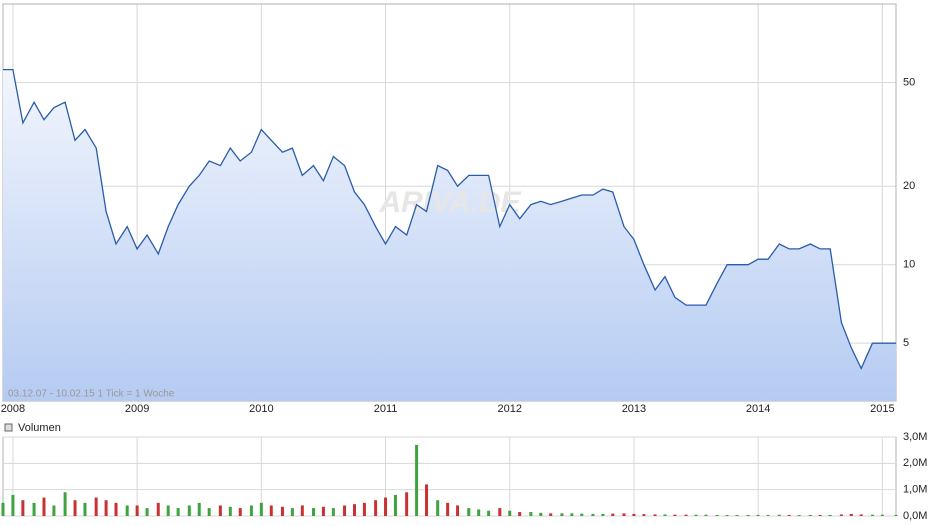 The height and width of the screenshot is (526, 940). Describe the element at coordinates (8, 427) in the screenshot. I see `volume-legend-box` at that location.